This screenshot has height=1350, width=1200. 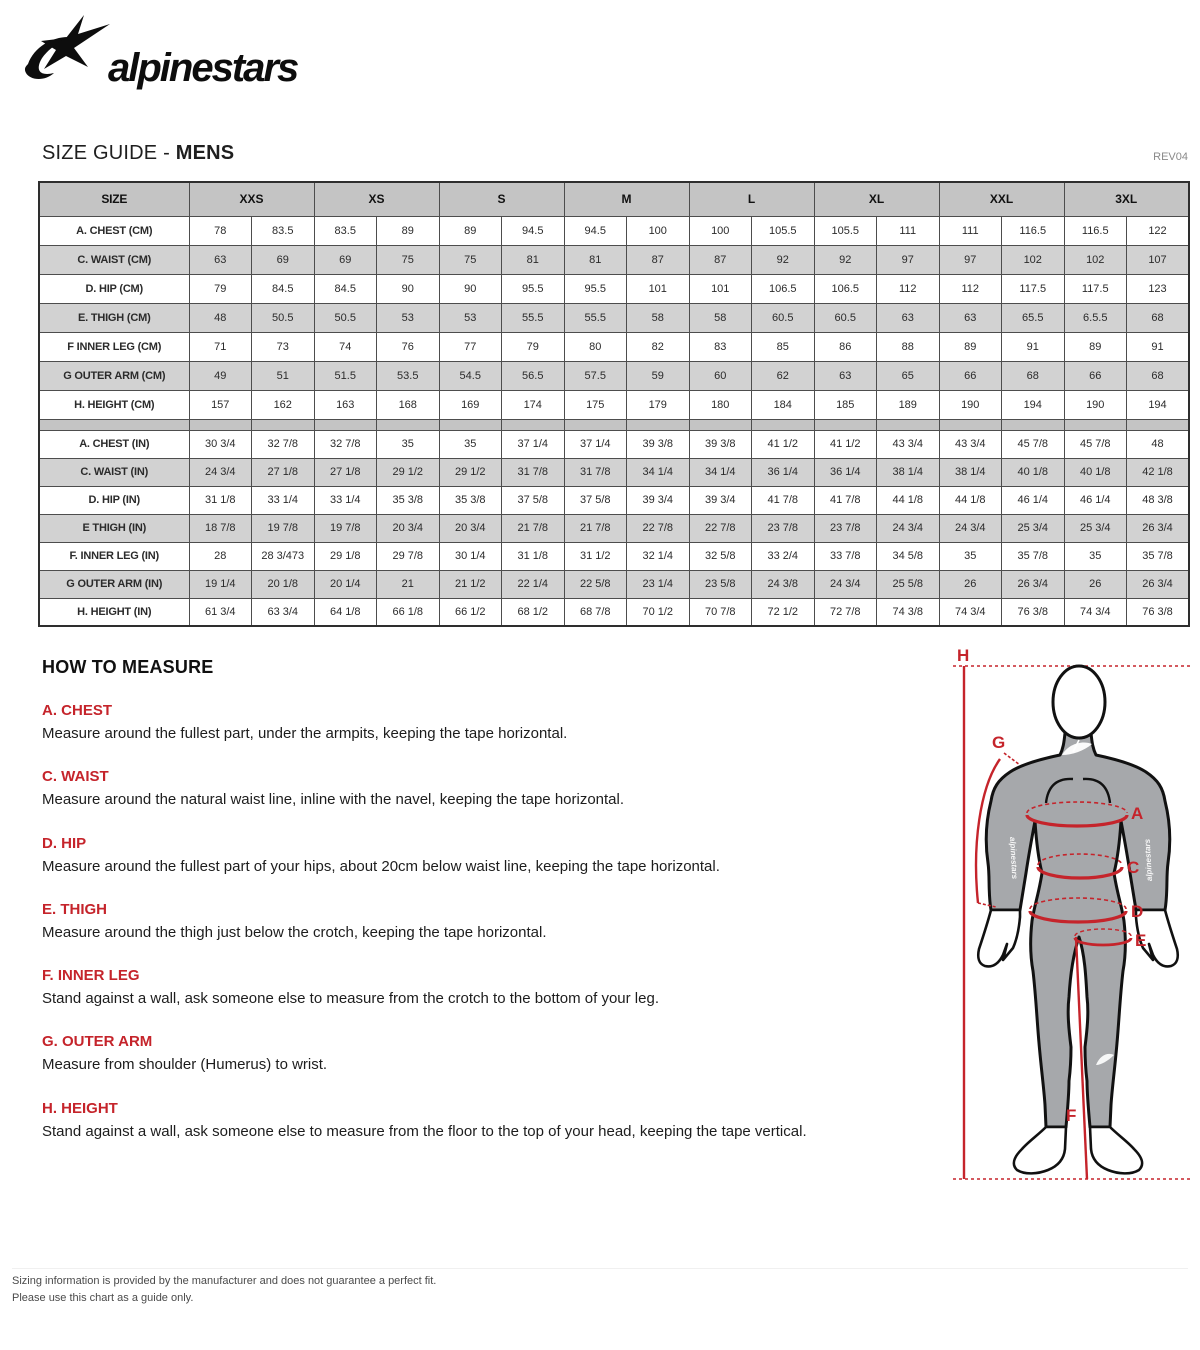 What do you see at coordinates (1033, 230) in the screenshot?
I see `value-cell: 116.5` at bounding box center [1033, 230].